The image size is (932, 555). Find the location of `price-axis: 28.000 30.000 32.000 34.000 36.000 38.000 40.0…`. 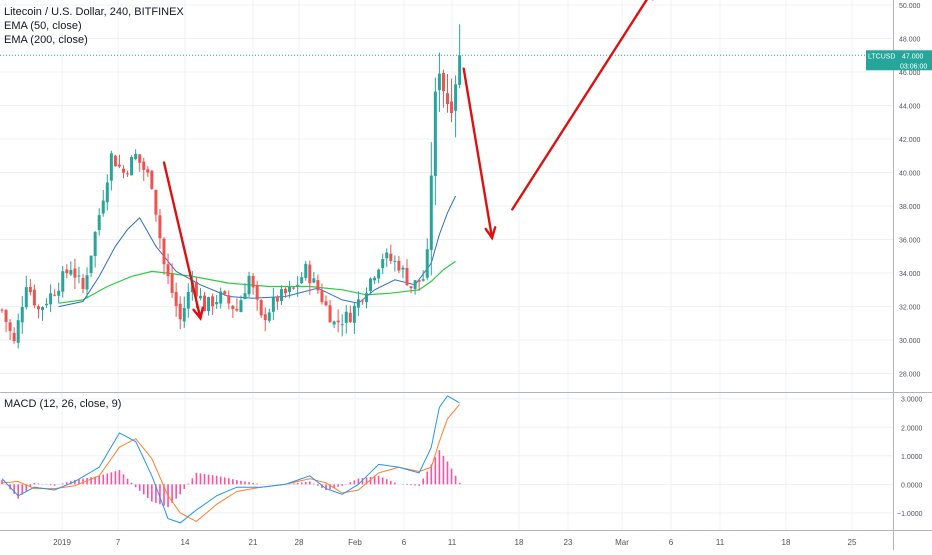

price-axis: 28.000 30.000 32.000 34.000 36.000 38.000 40.0… is located at coordinates (910, 191).